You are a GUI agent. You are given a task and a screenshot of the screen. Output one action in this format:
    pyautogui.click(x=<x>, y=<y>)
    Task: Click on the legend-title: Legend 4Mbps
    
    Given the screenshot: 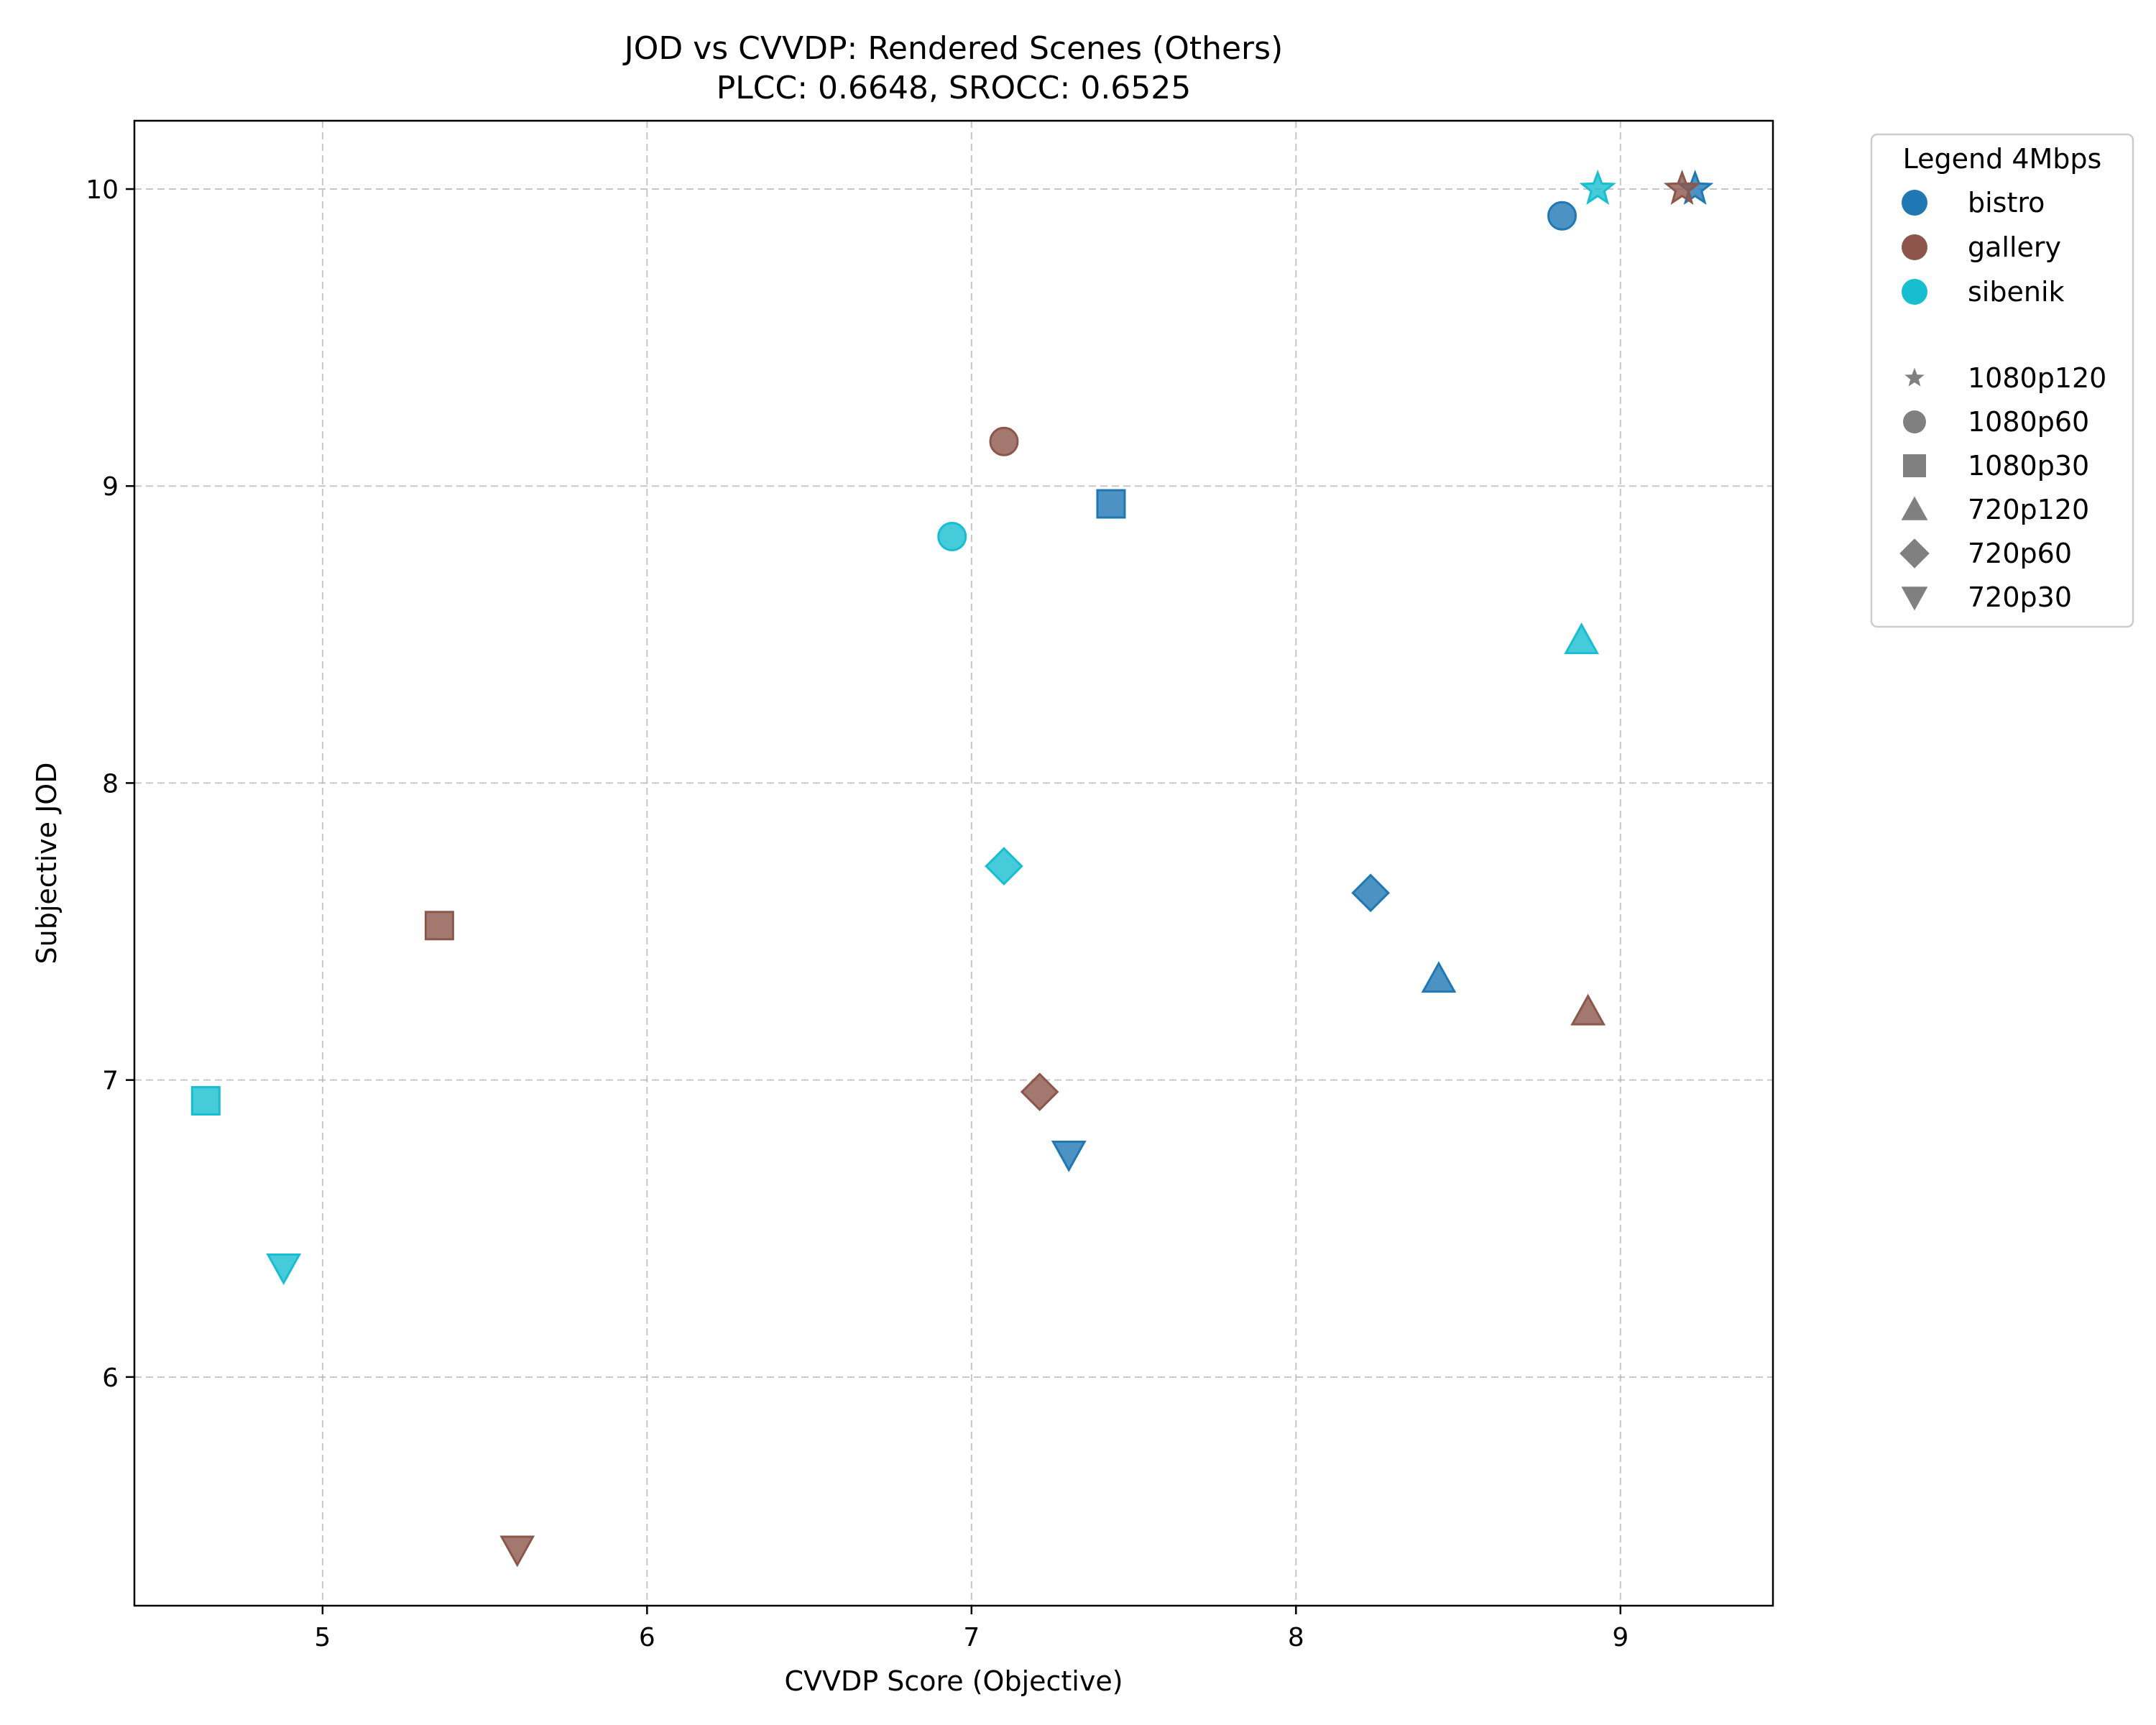 What is the action you would take?
    pyautogui.click(x=2003, y=159)
    